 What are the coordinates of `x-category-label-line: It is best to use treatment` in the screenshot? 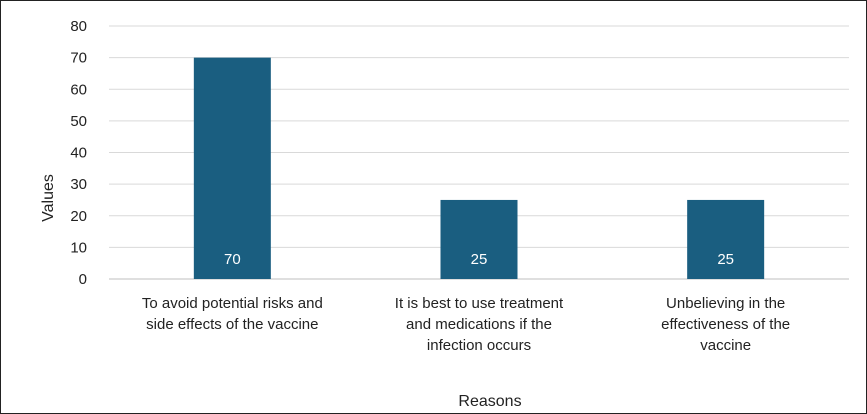 It's located at (479, 303).